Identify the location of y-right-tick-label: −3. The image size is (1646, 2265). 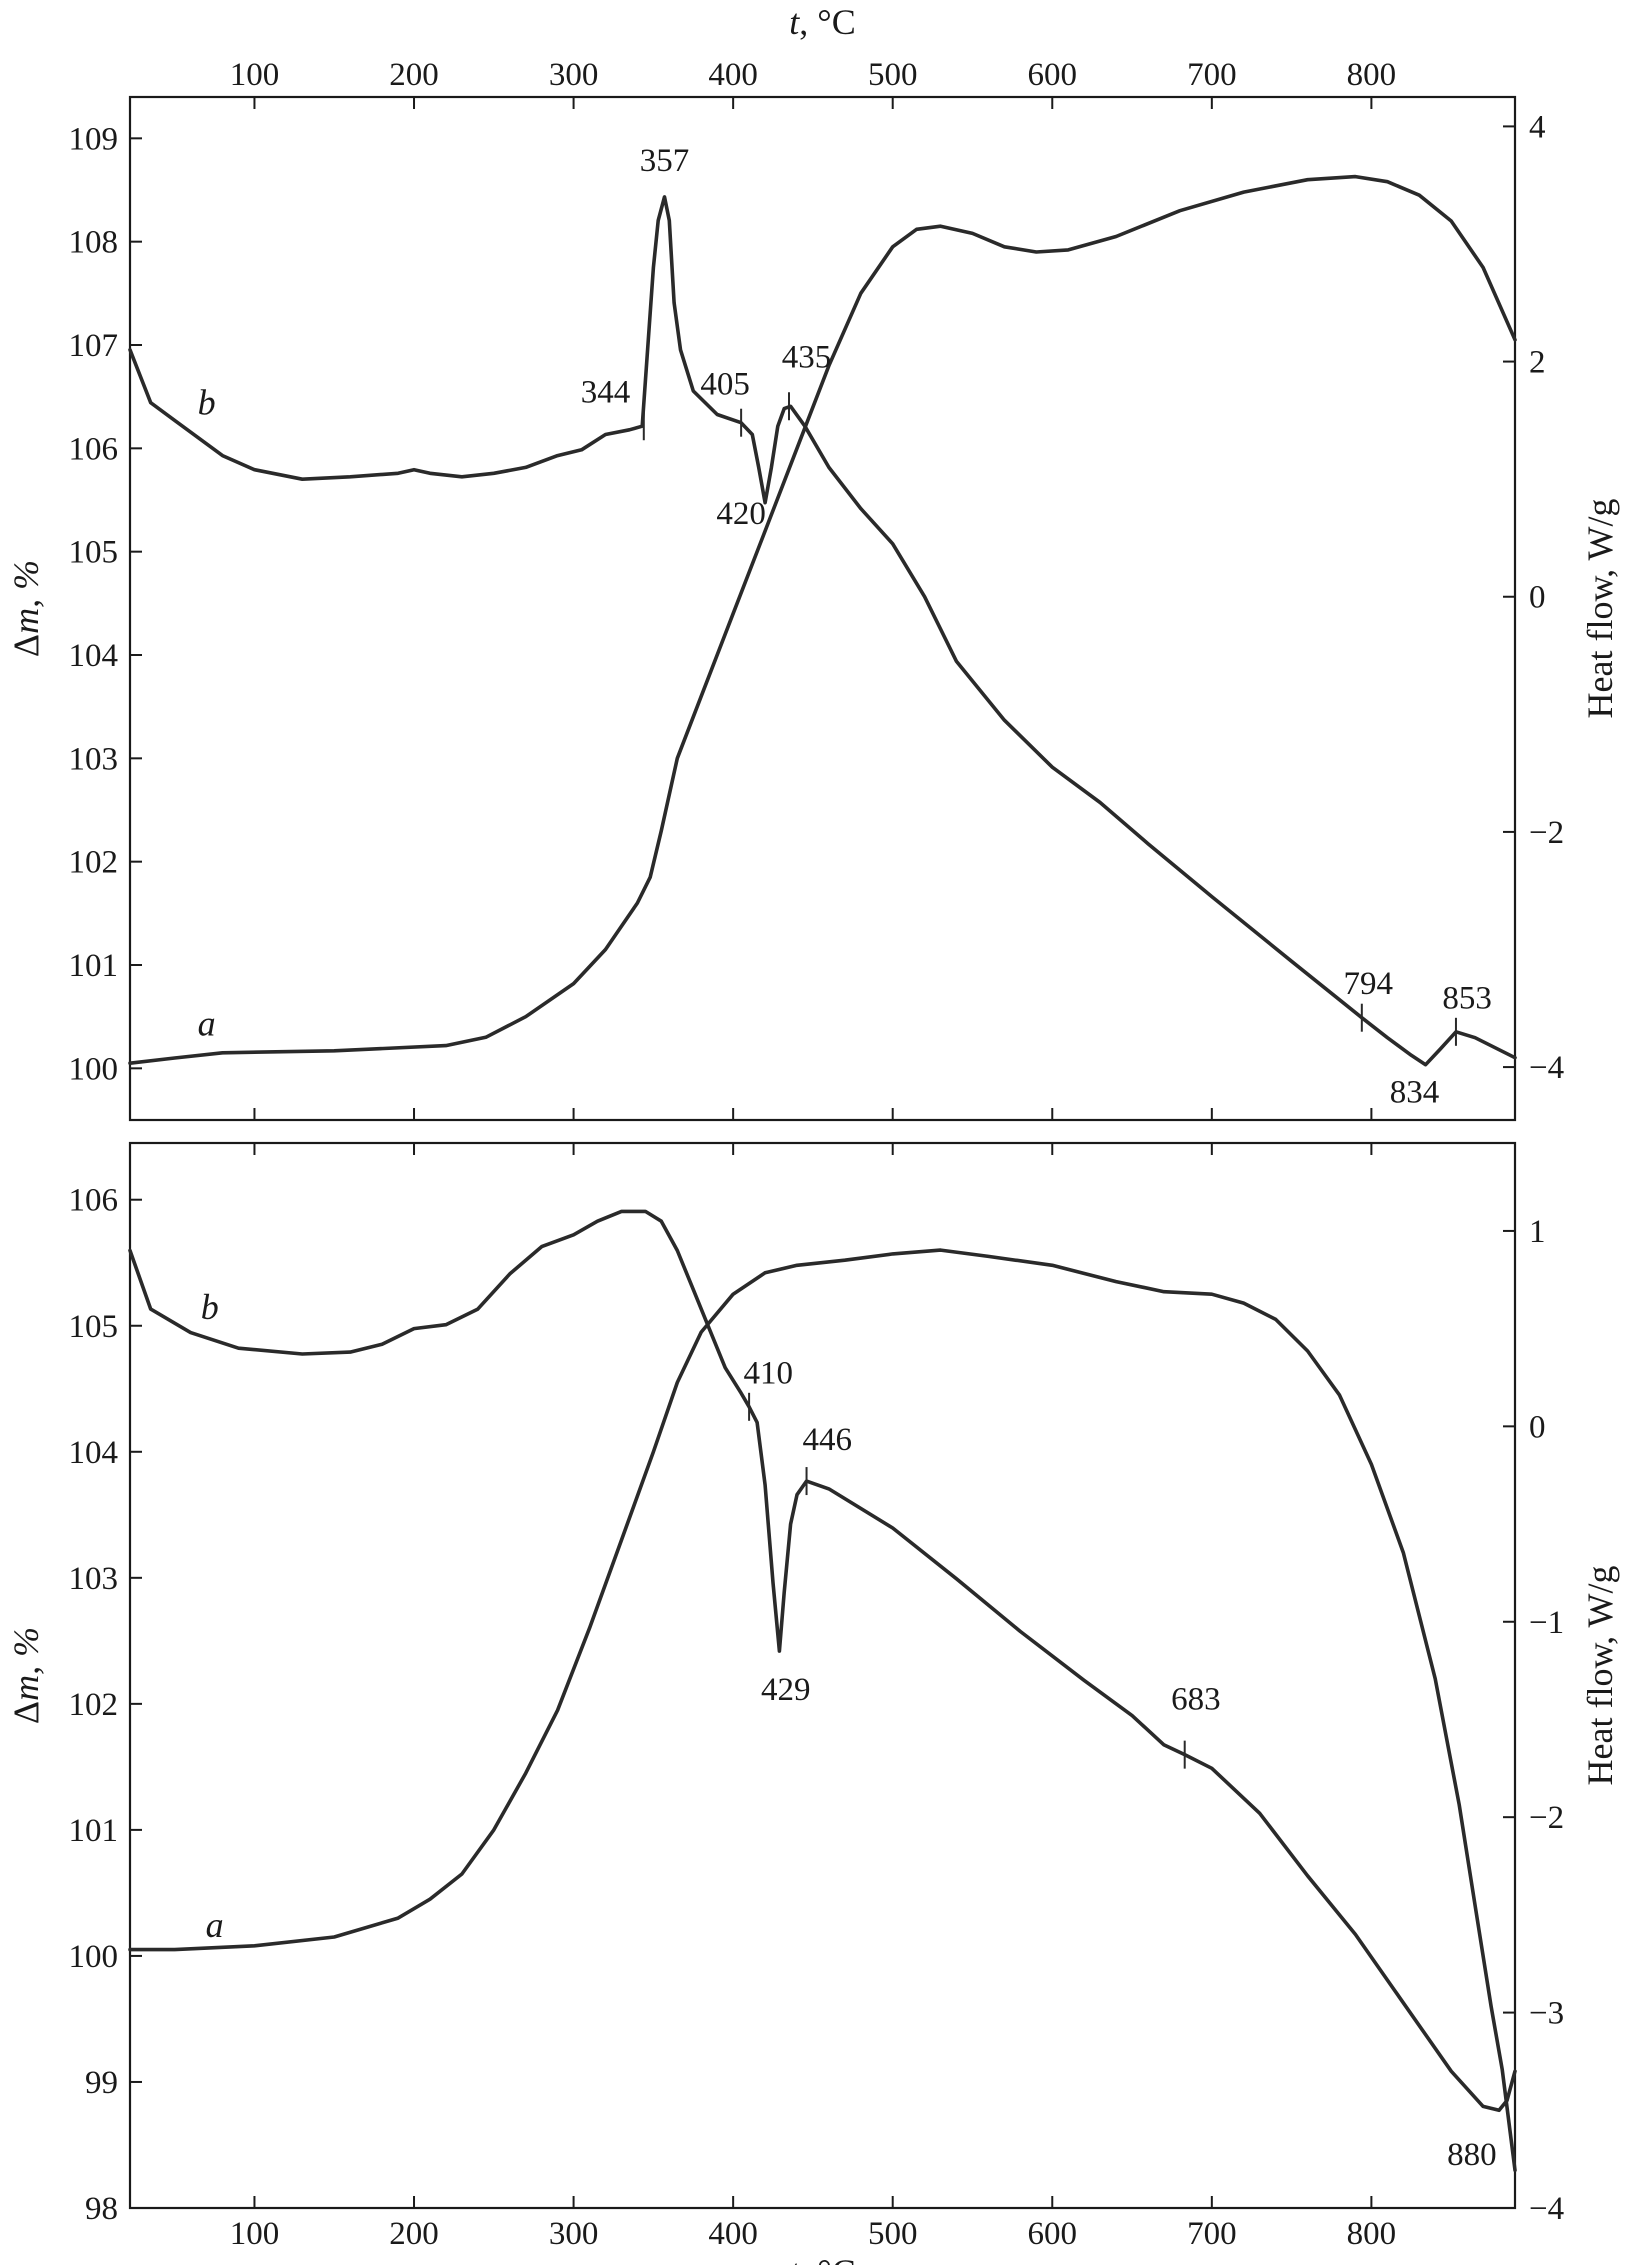
(1546, 2014).